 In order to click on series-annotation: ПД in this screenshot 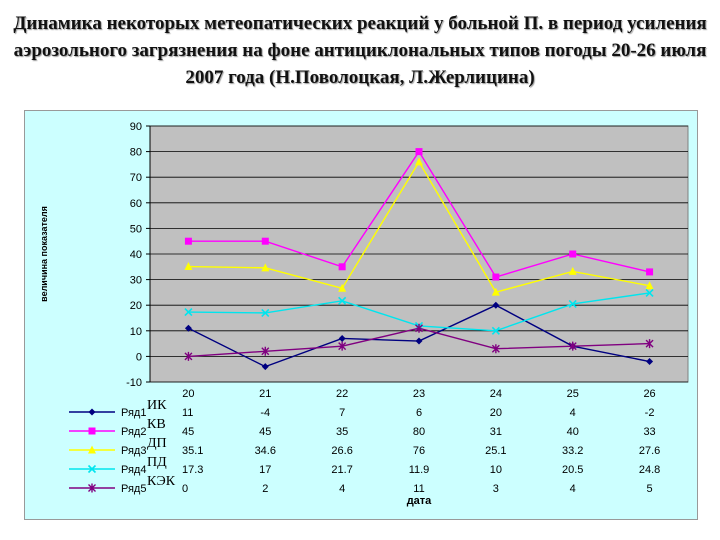, I will do `click(157, 462)`.